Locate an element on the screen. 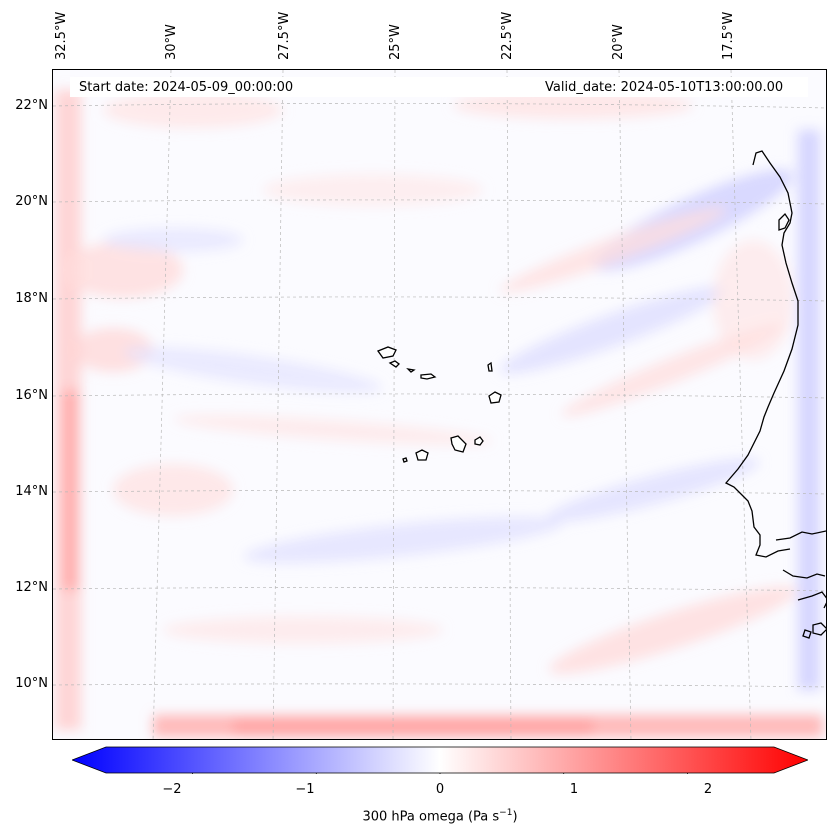 The image size is (837, 839). colorbar-tick-label: −1 is located at coordinates (305, 789).